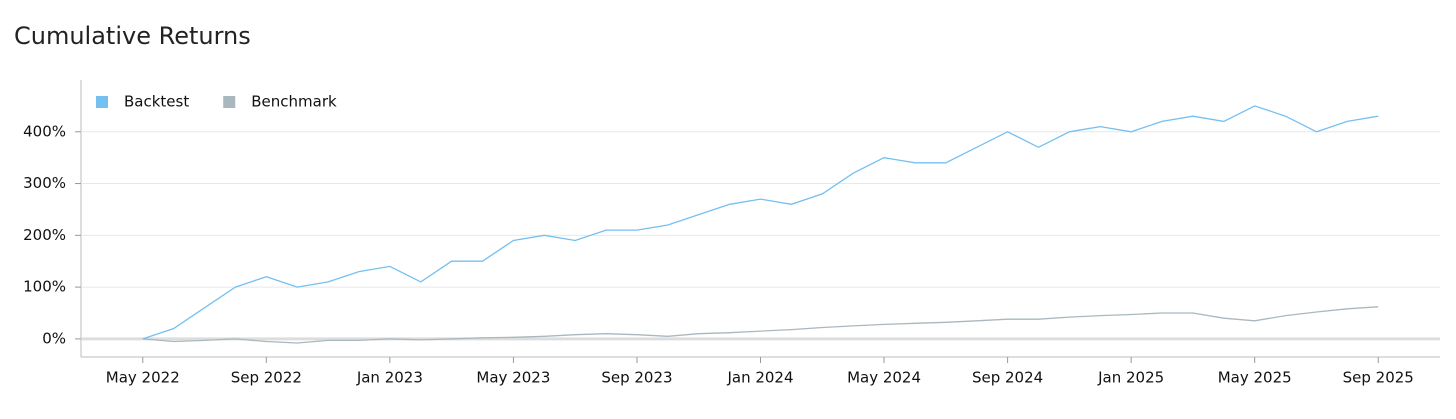 The height and width of the screenshot is (419, 1456). I want to click on x-tick-label: Sep 2023, so click(636, 378).